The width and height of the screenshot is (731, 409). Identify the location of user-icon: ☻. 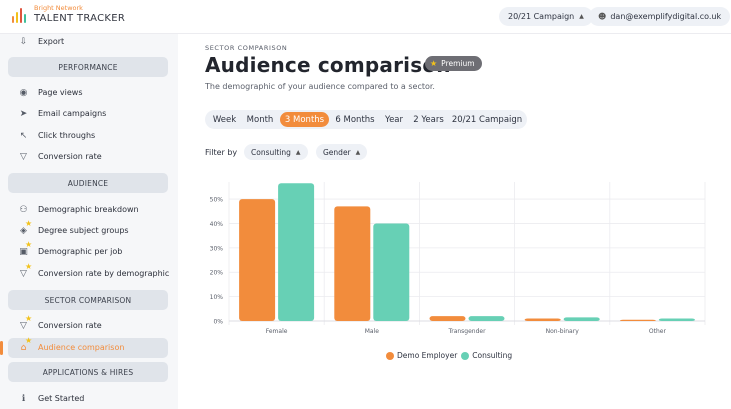
(602, 16).